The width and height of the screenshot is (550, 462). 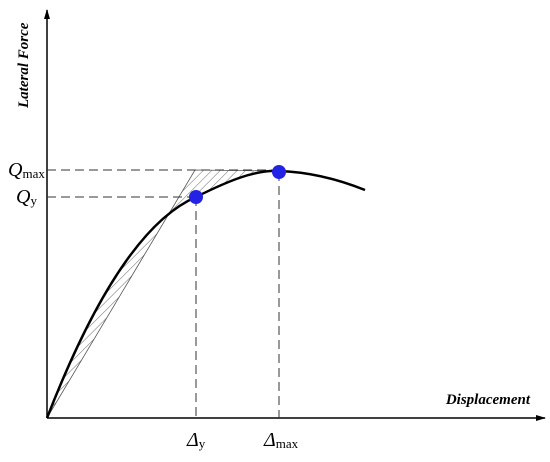 What do you see at coordinates (202, 443) in the screenshot?
I see `delta-y-sub: y` at bounding box center [202, 443].